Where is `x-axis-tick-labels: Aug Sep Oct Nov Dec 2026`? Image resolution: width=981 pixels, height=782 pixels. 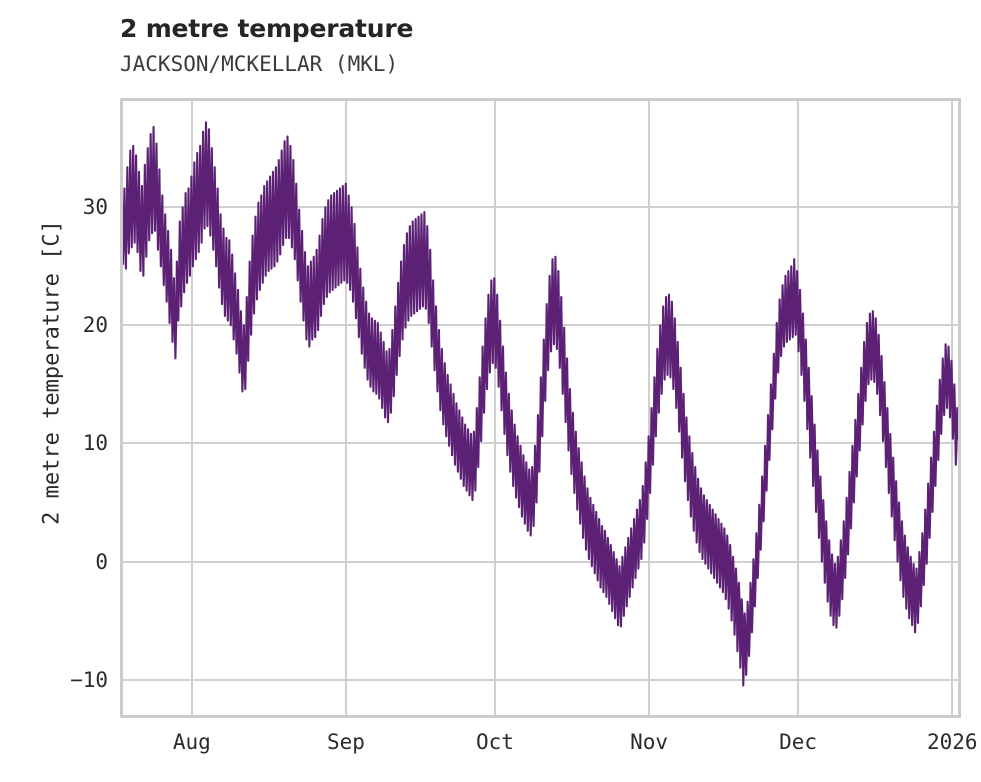 x-axis-tick-labels: Aug Sep Oct Nov Dec 2026 is located at coordinates (549, 750).